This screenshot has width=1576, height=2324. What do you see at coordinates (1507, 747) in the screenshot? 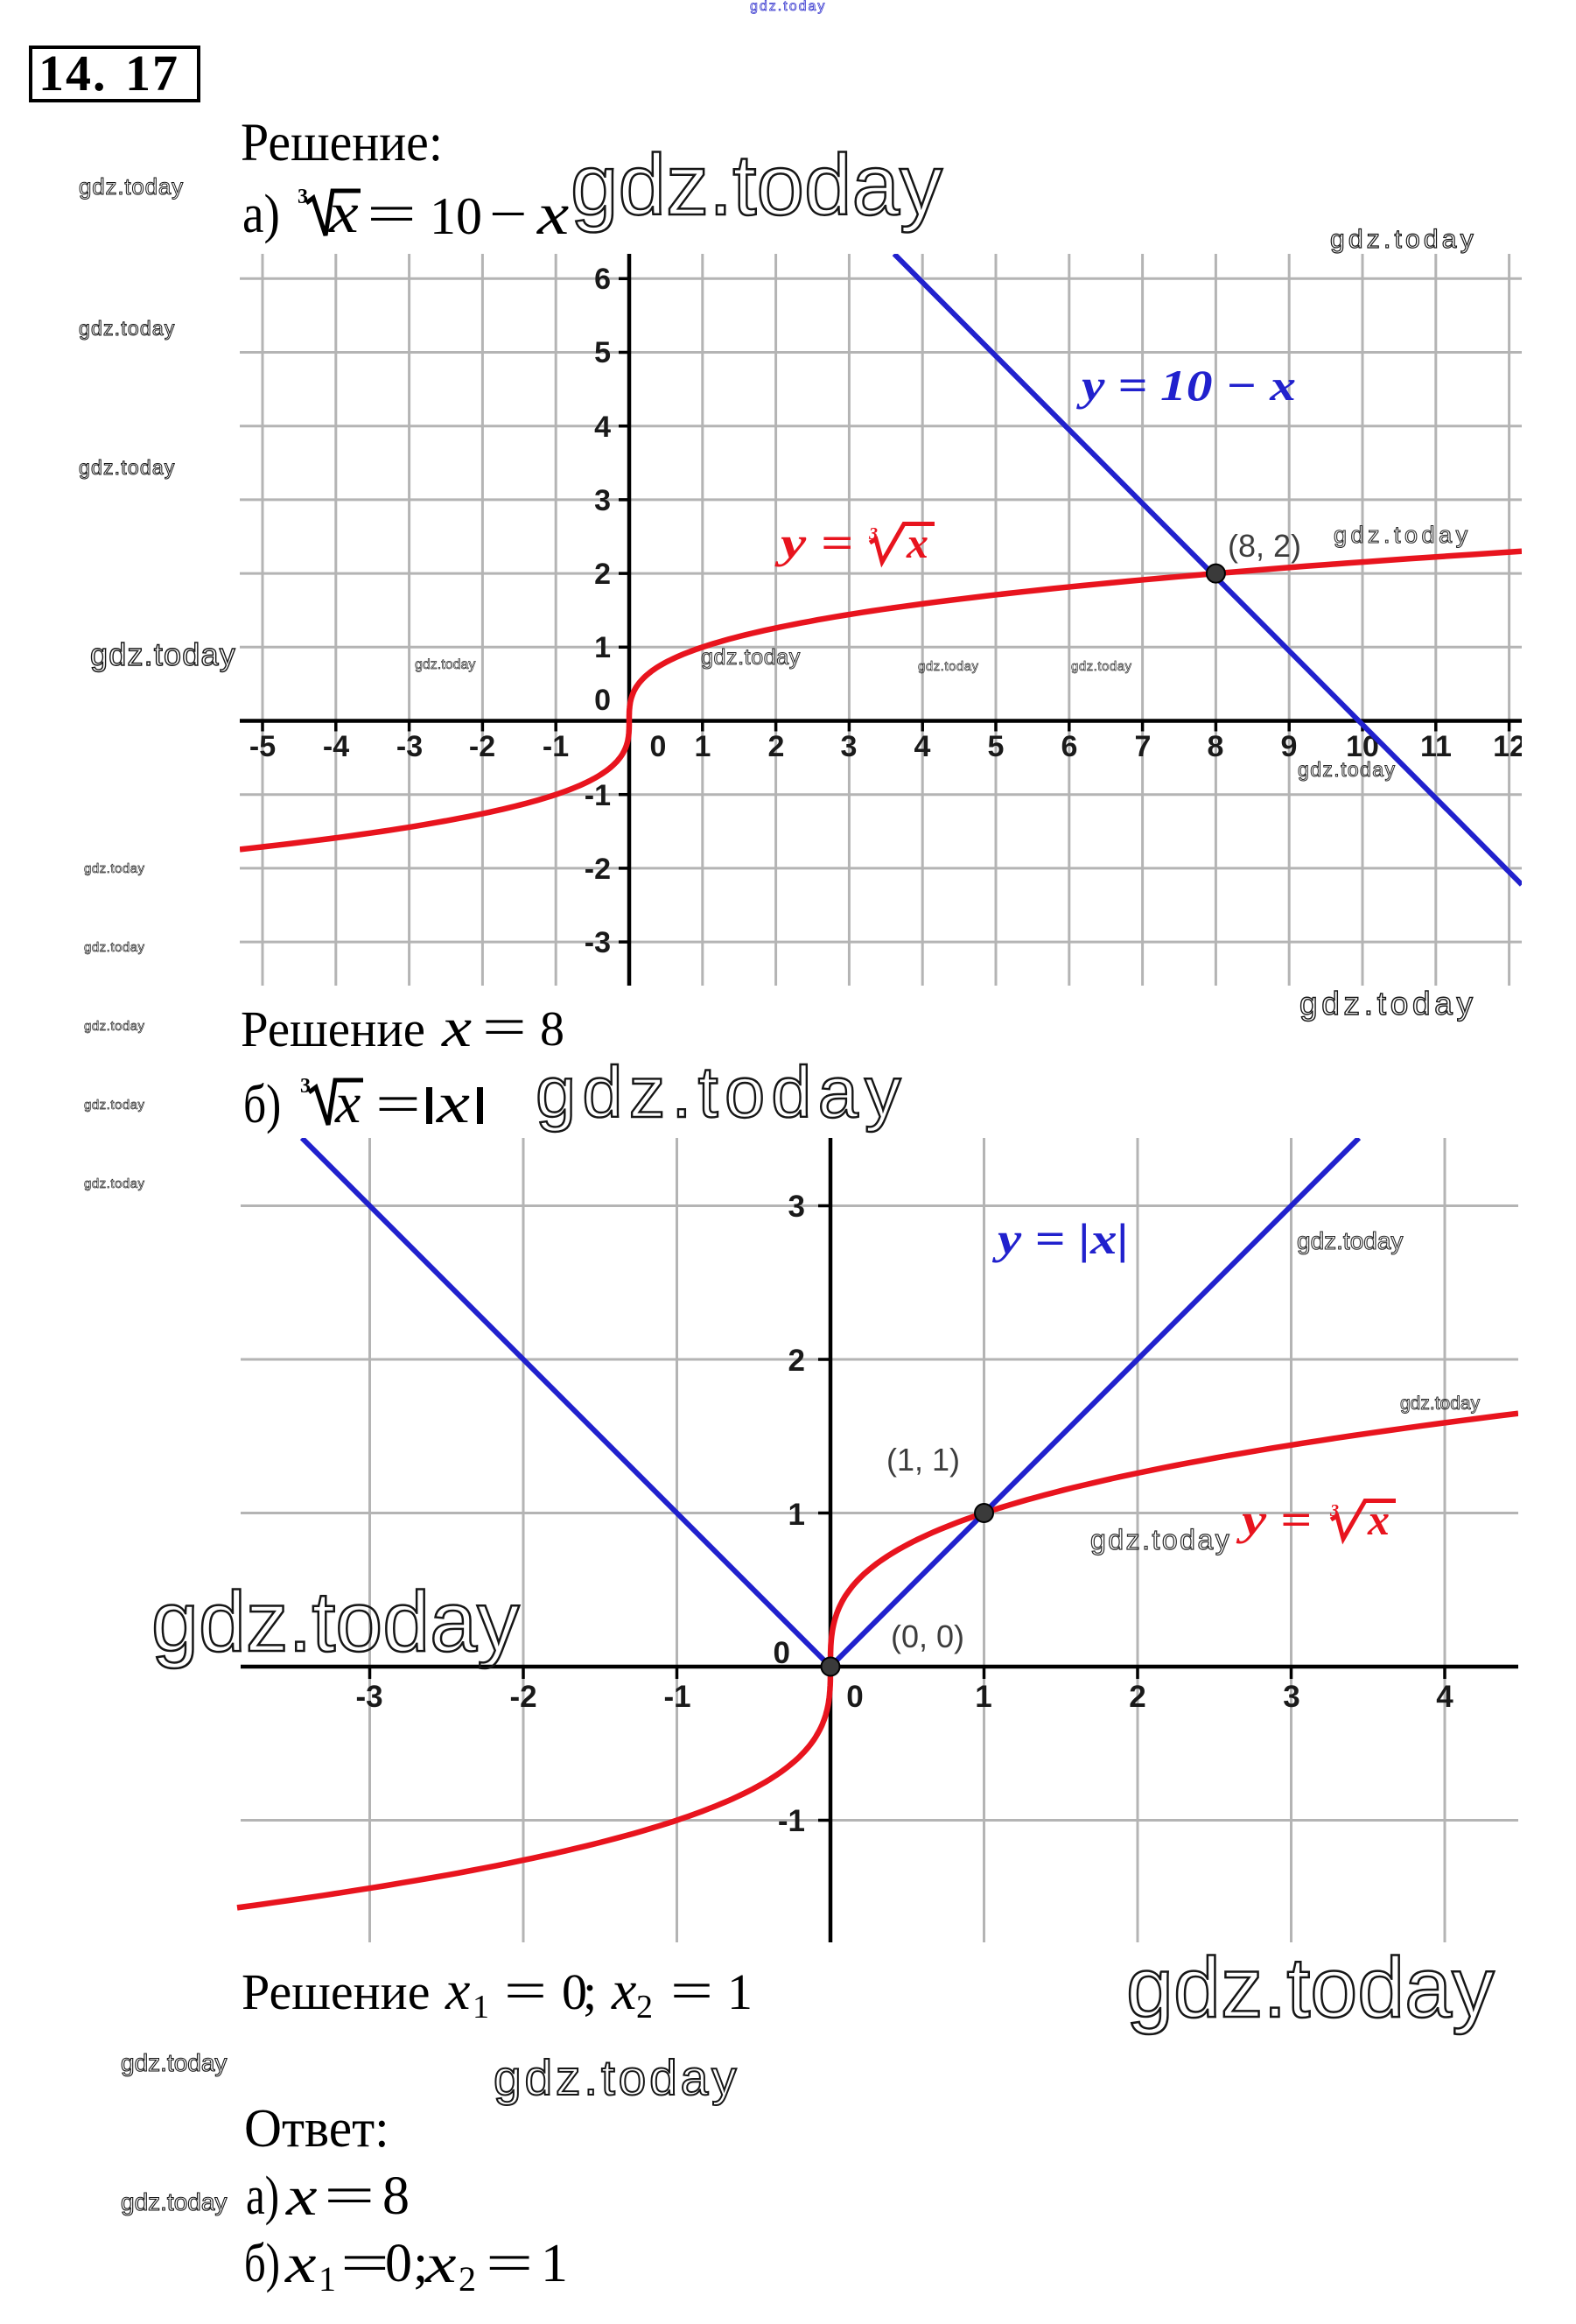
I see `svg-text: 12` at bounding box center [1507, 747].